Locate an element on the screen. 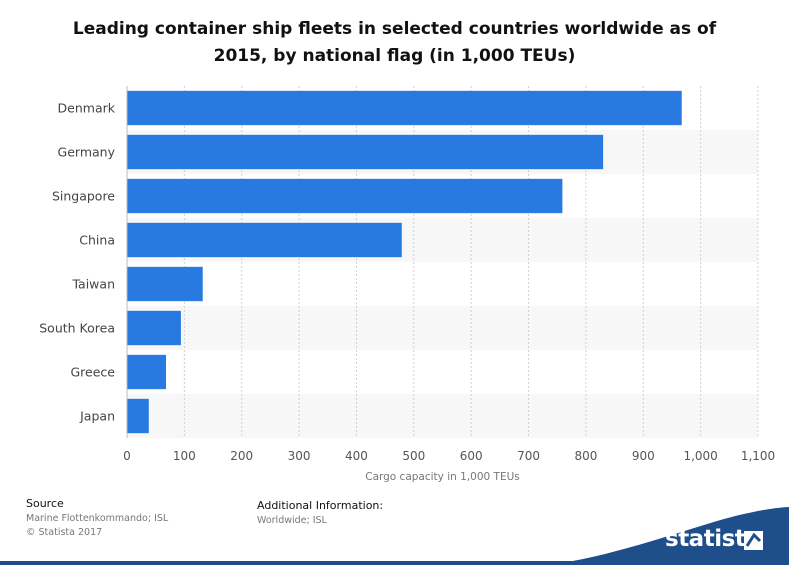 The height and width of the screenshot is (565, 789). bar-china is located at coordinates (264, 240).